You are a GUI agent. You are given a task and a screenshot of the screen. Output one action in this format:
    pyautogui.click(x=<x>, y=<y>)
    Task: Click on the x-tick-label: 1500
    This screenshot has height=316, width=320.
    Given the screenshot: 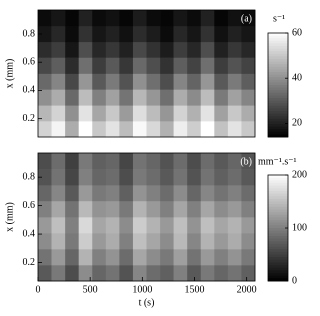 What is the action you would take?
    pyautogui.click(x=194, y=289)
    